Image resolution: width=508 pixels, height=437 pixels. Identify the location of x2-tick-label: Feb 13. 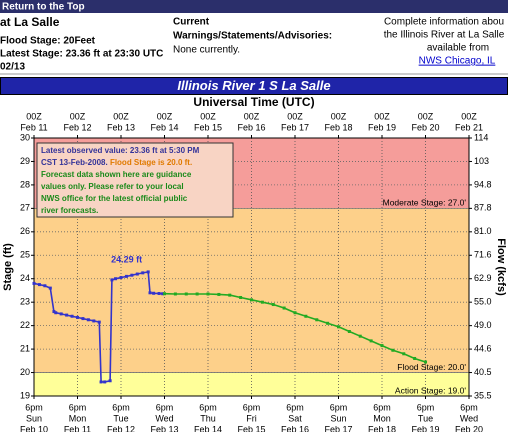
(164, 428).